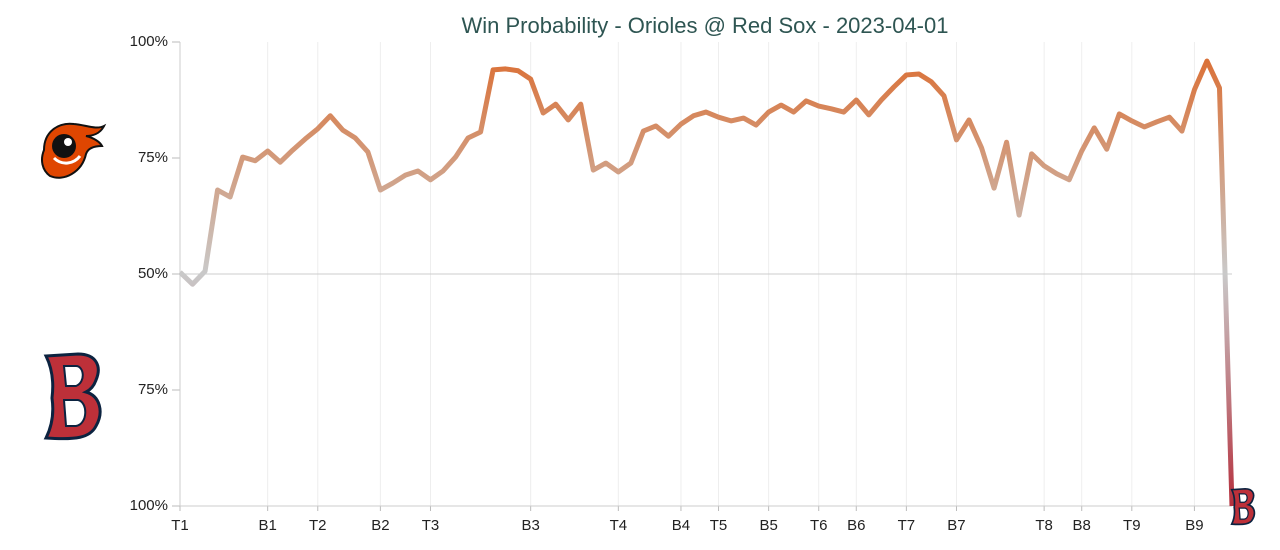 This screenshot has width=1280, height=550. What do you see at coordinates (153, 273) in the screenshot?
I see `y-tick-label: 50%` at bounding box center [153, 273].